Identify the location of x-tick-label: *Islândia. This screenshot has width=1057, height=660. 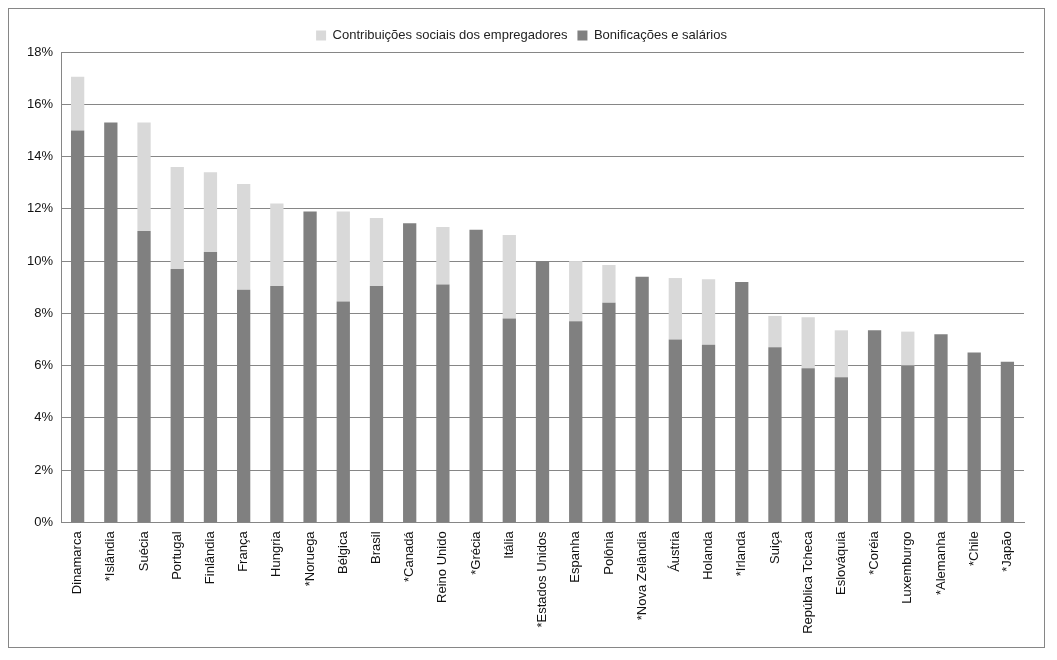
(110, 556).